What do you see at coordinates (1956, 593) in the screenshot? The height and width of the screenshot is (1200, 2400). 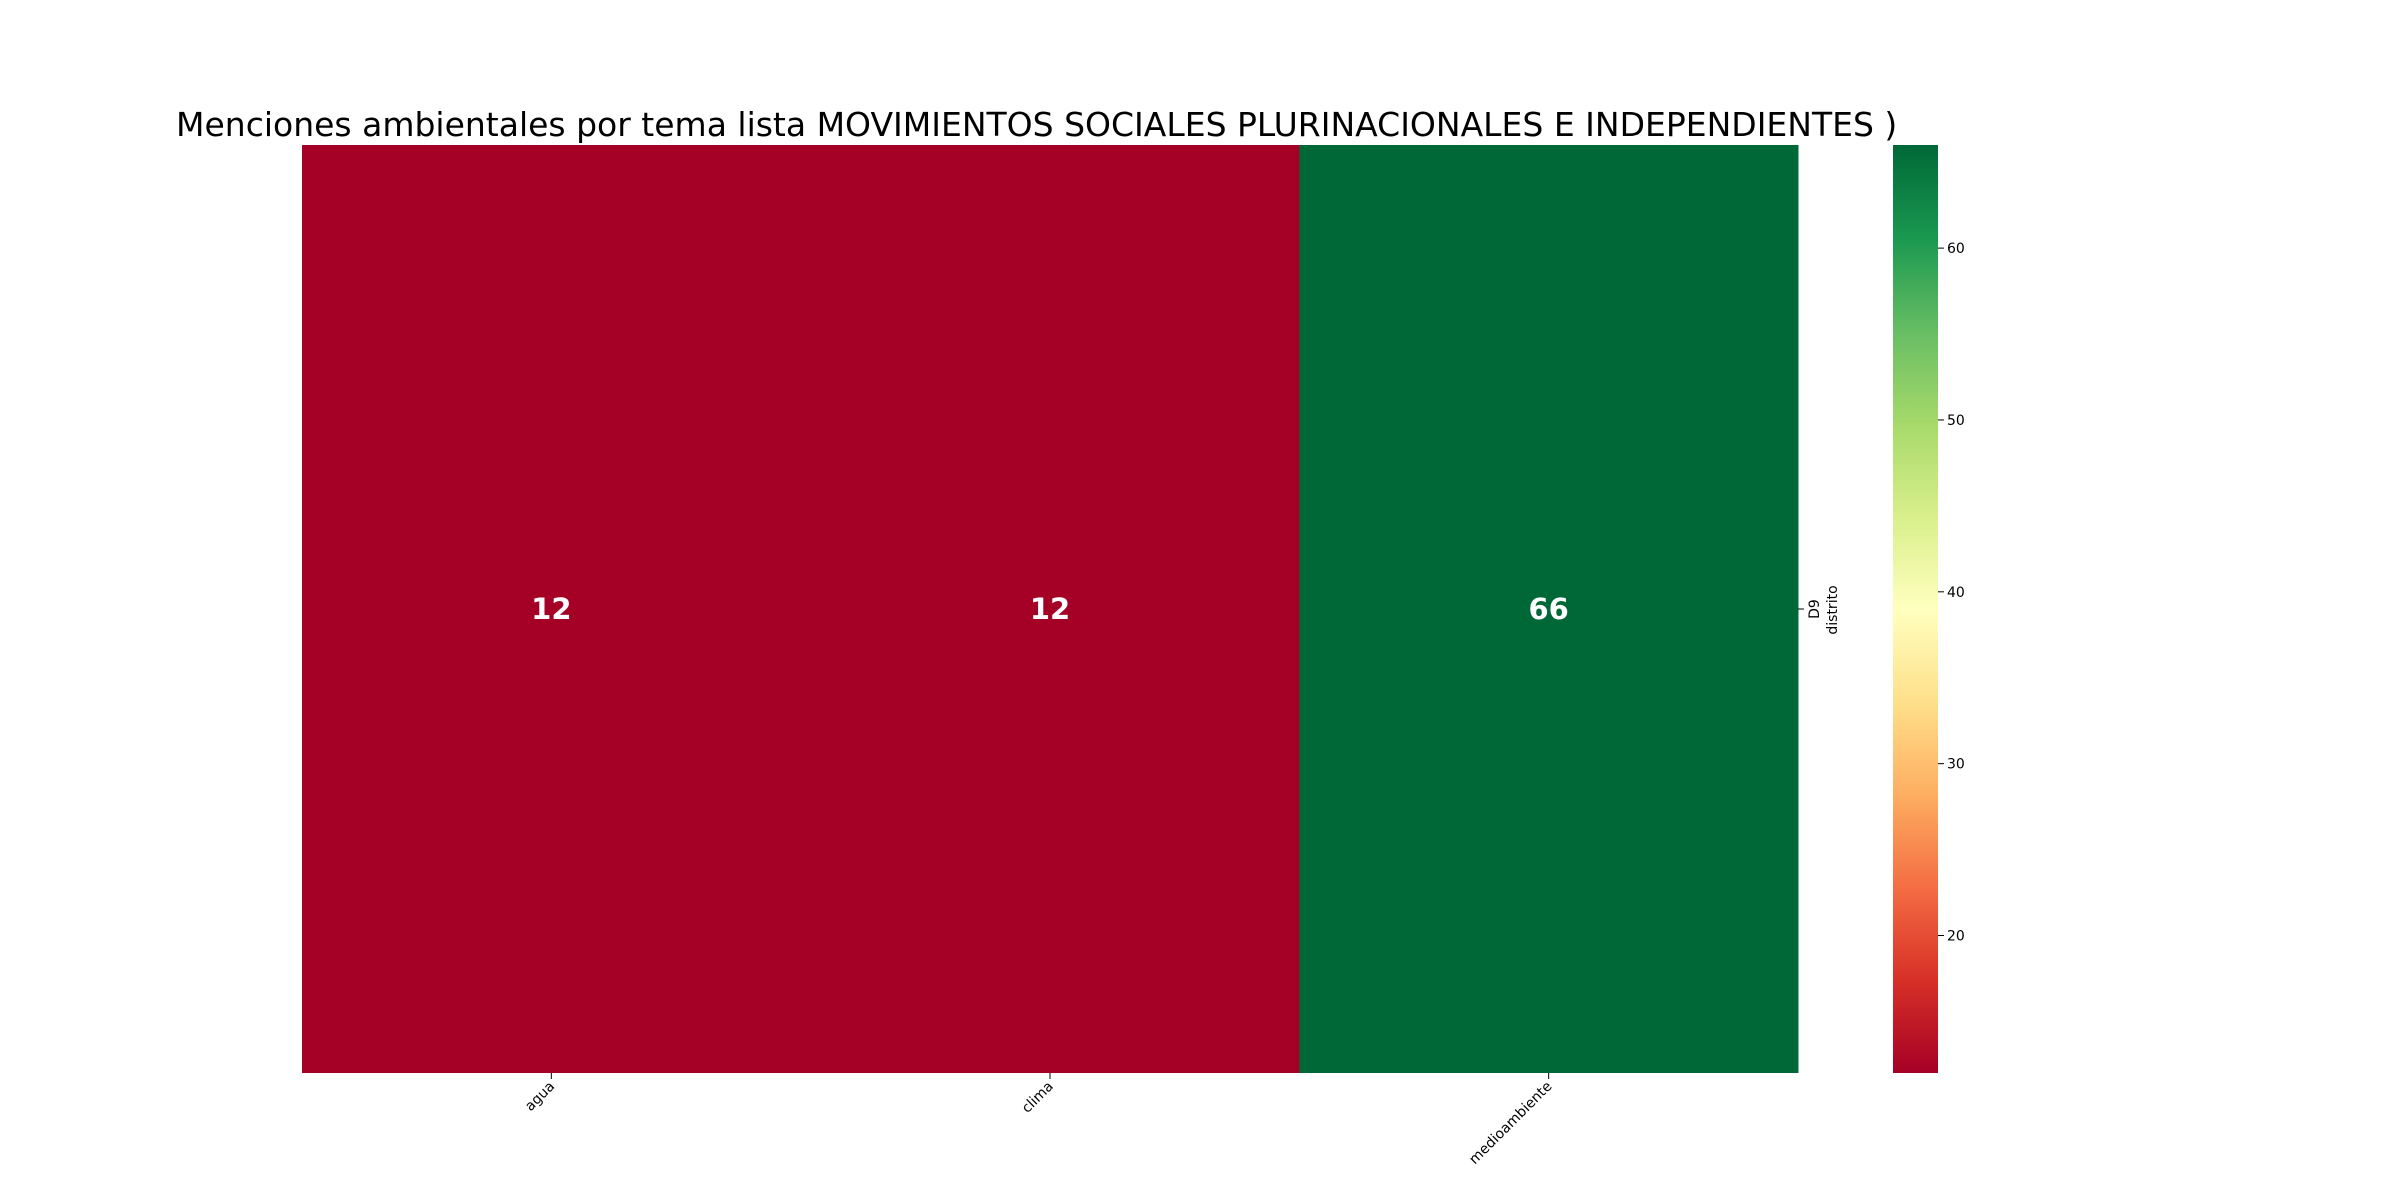 I see `colorbar-tick-label: 40` at bounding box center [1956, 593].